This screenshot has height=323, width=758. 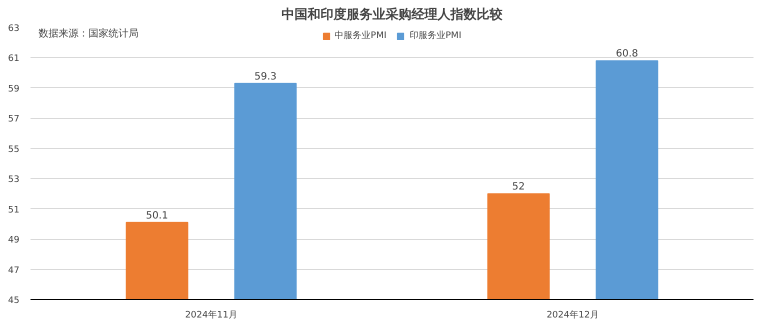 I want to click on y-tick-label: 63, so click(x=14, y=29).